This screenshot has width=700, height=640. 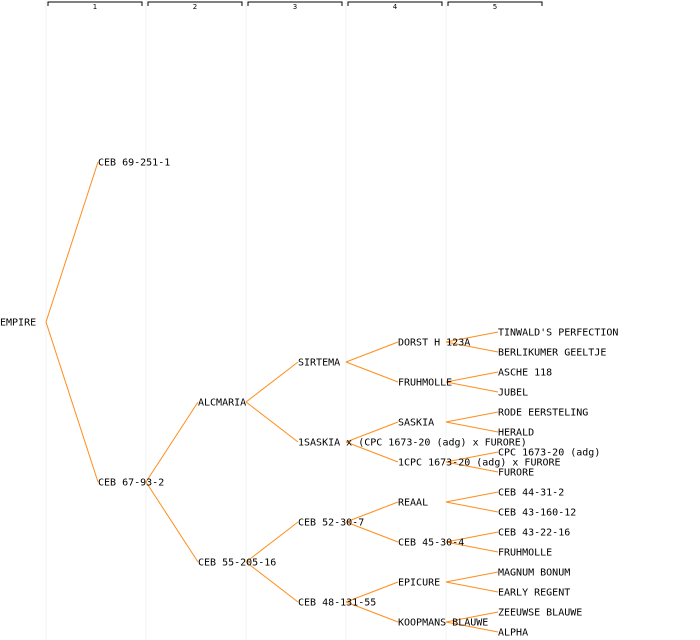 I want to click on pedigree-node: ALCMARIA, so click(x=222, y=403).